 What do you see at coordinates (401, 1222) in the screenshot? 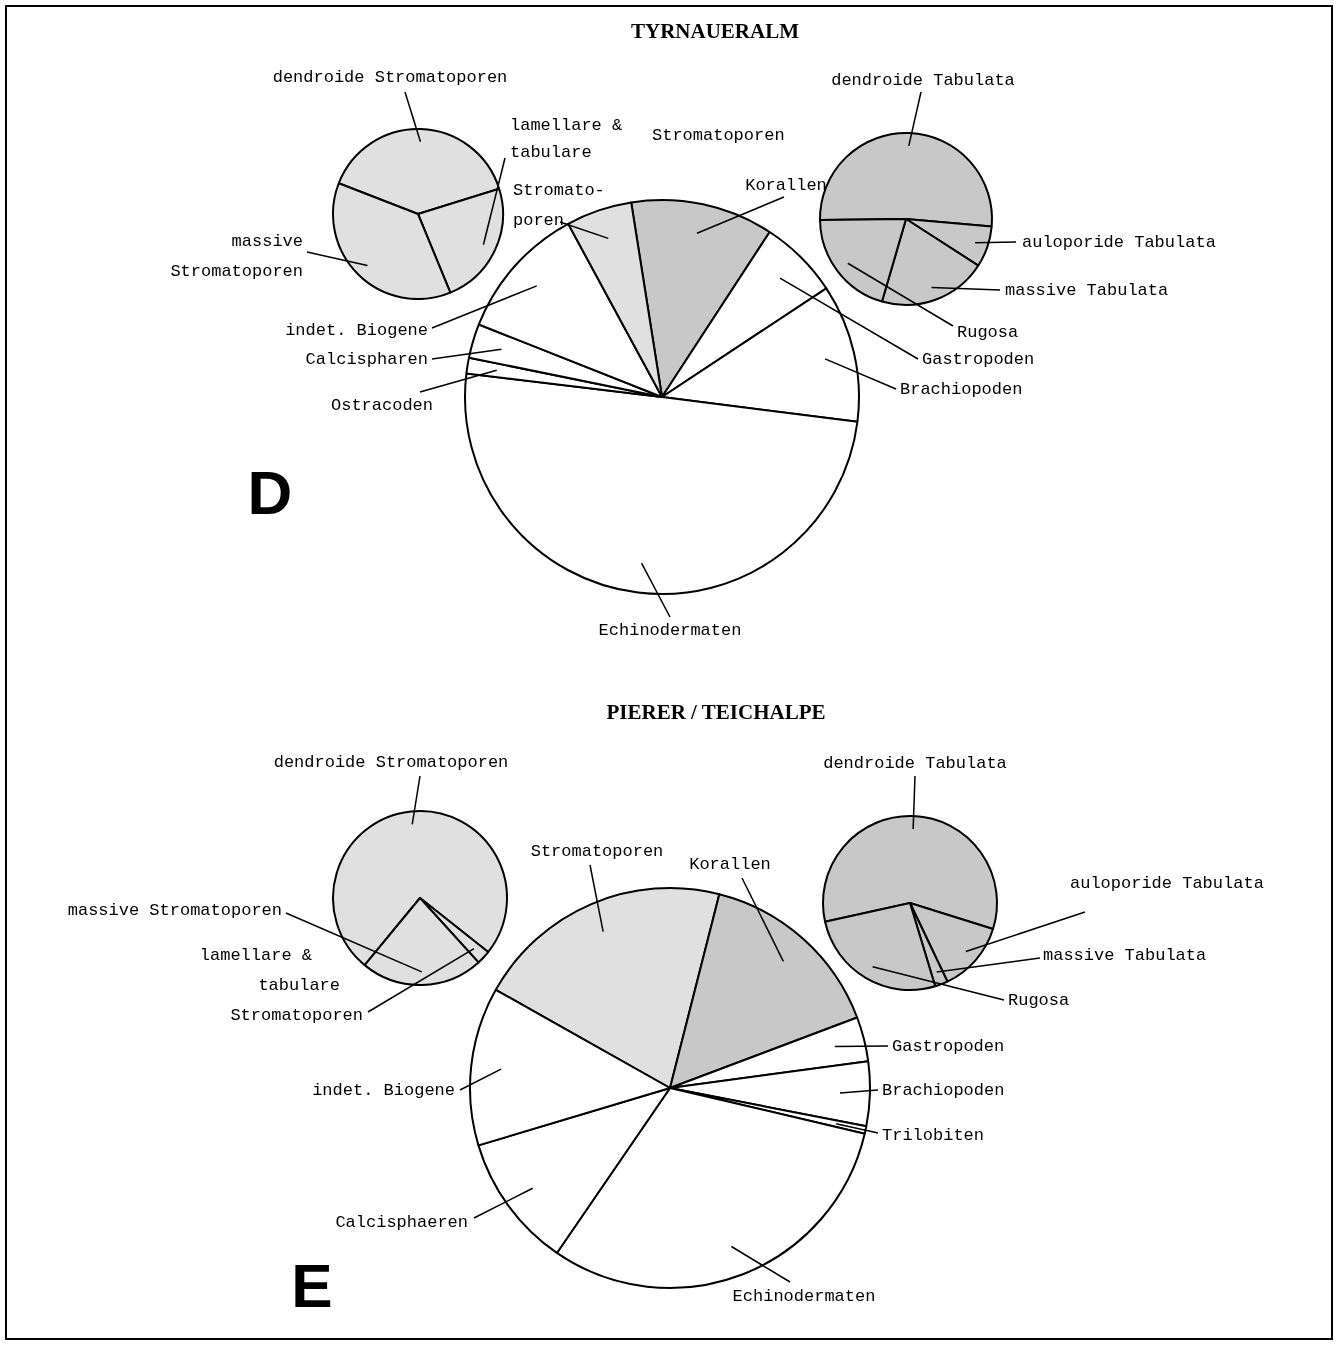
I see `slice-label: Calcisphaeren` at bounding box center [401, 1222].